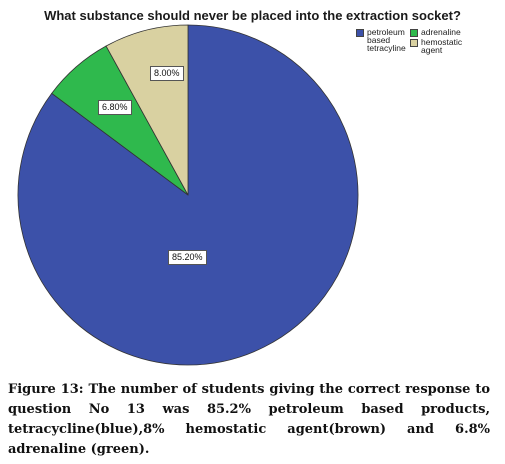 The image size is (505, 464). What do you see at coordinates (441, 32) in the screenshot?
I see `legend-label-adrenaline: adrenaline` at bounding box center [441, 32].